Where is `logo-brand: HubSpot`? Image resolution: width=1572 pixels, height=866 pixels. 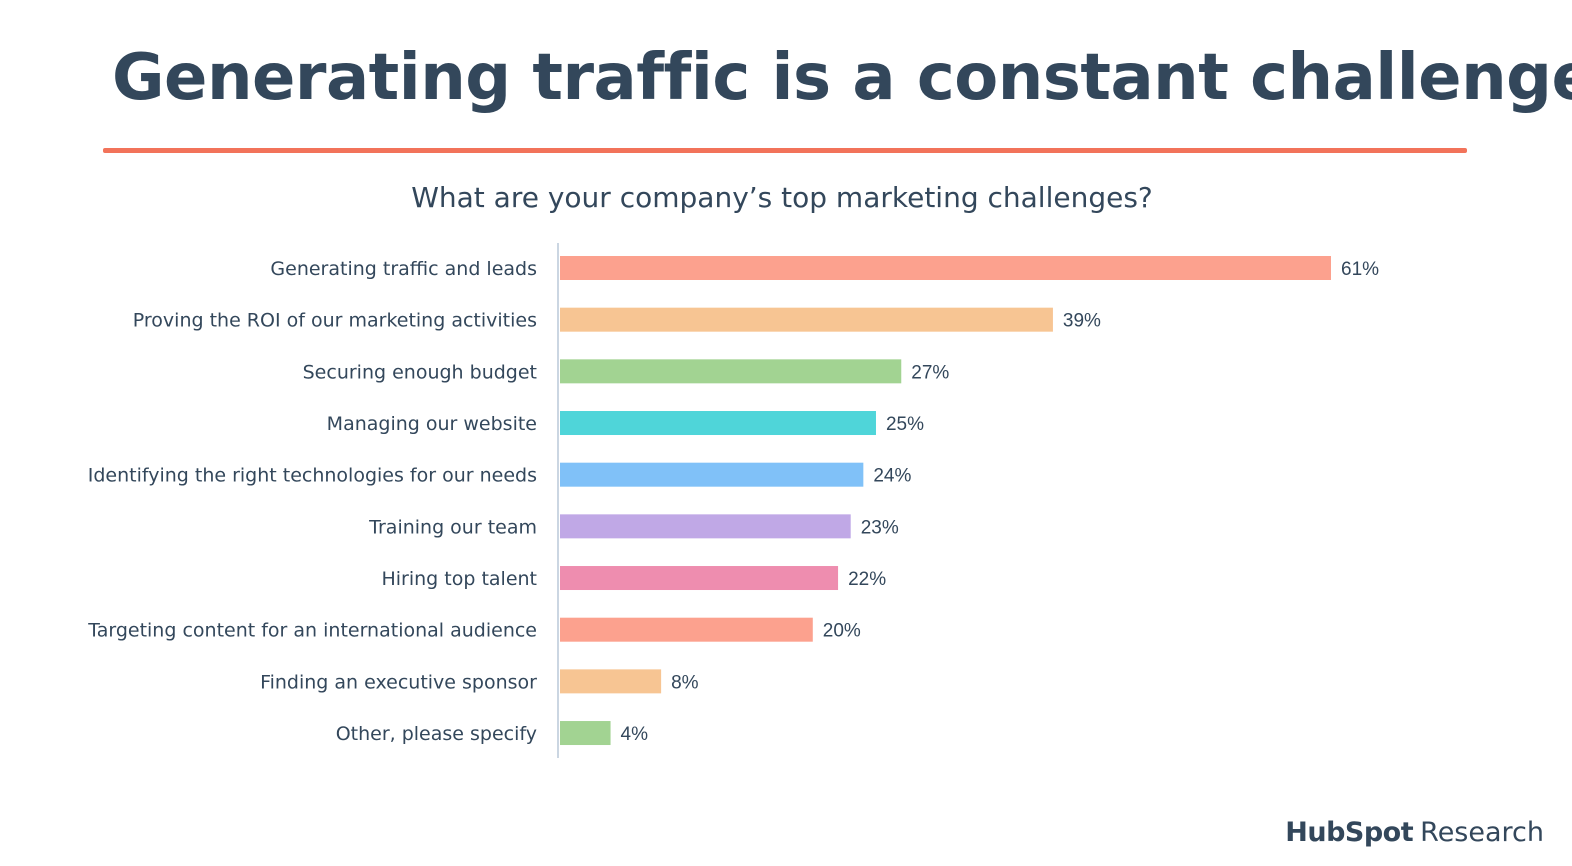
logo-brand: HubSpot is located at coordinates (1349, 832).